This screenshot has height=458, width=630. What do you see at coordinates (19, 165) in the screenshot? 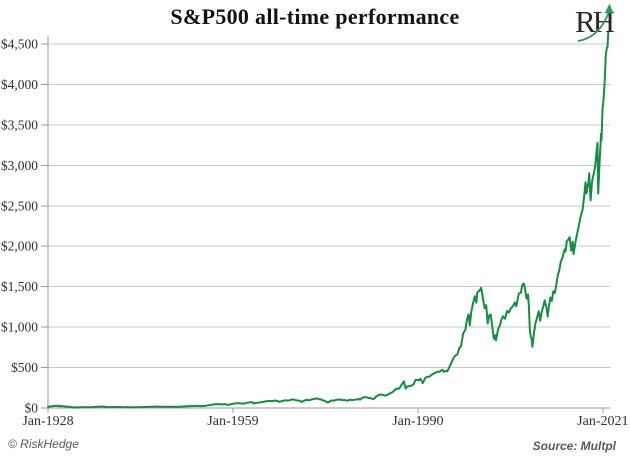
I see `y-tick-label: $3,000` at bounding box center [19, 165].